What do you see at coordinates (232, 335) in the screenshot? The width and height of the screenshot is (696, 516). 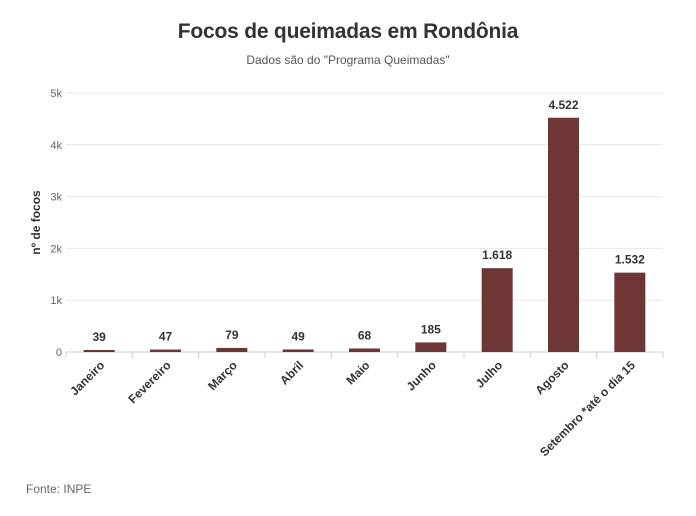 I see `data-label: 79` at bounding box center [232, 335].